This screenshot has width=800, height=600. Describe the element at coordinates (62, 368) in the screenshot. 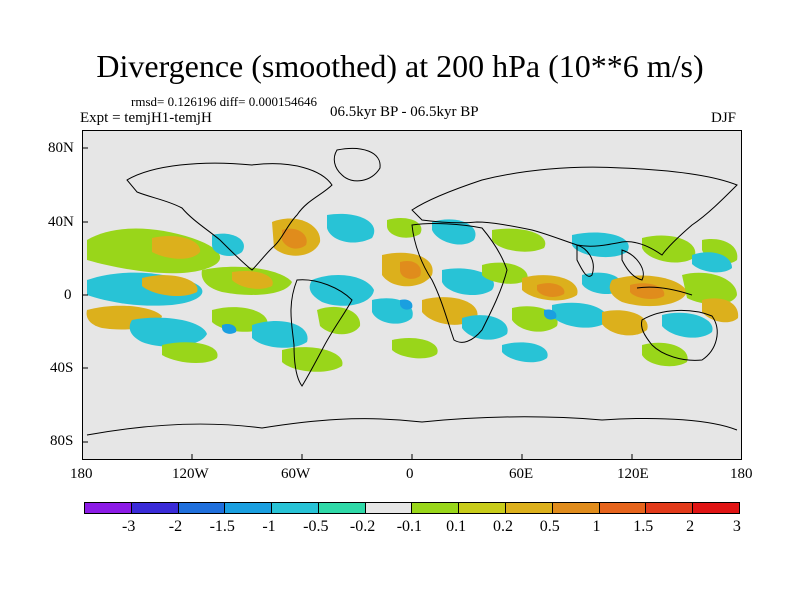

I see `lat-label-40s: 40S` at that location.